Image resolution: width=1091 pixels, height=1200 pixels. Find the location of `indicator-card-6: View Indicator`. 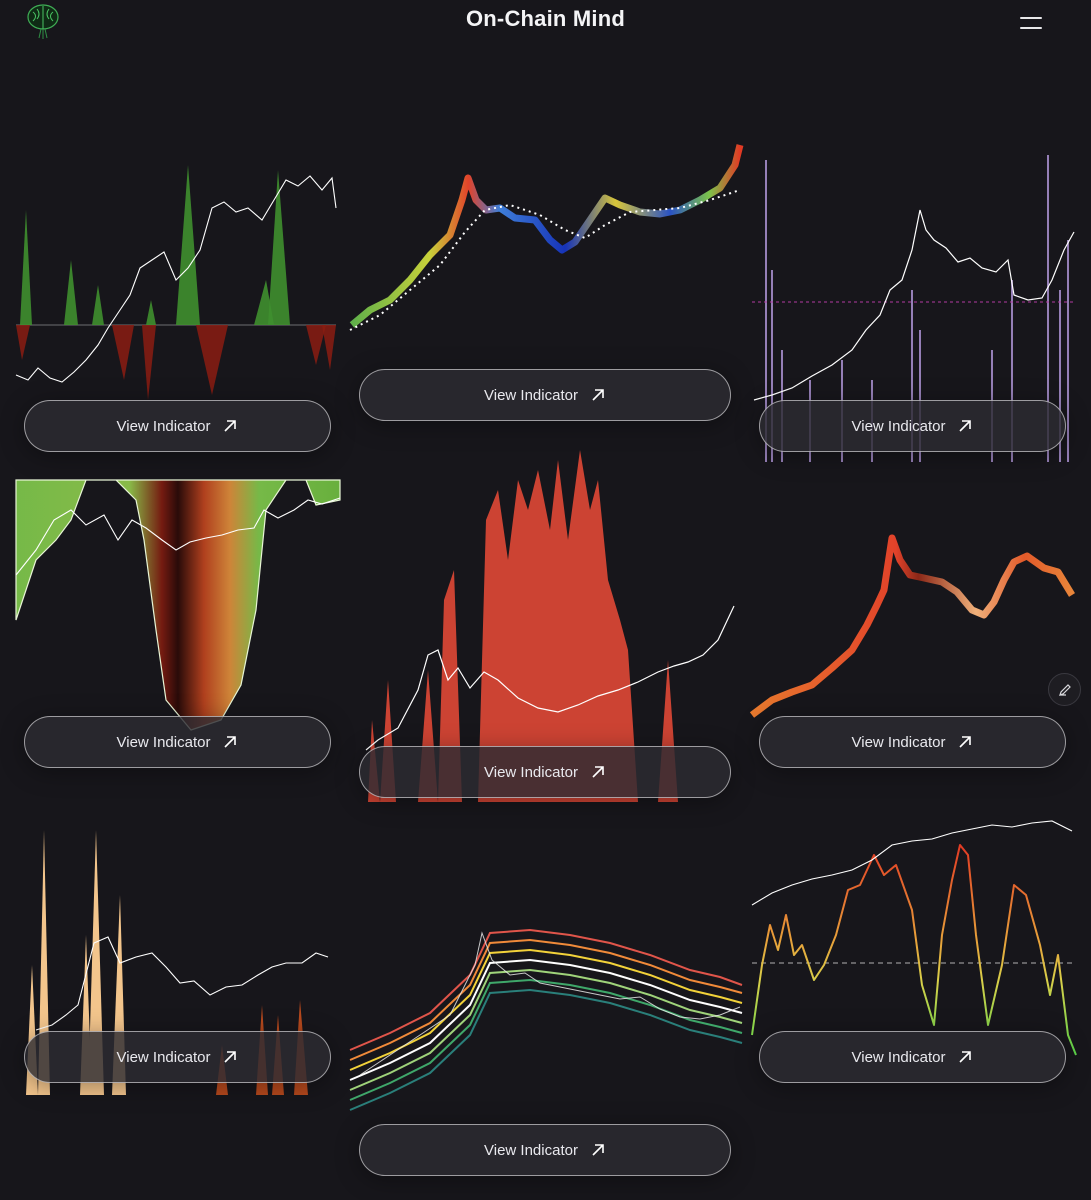

indicator-card-6: View Indicator is located at coordinates (912, 645).